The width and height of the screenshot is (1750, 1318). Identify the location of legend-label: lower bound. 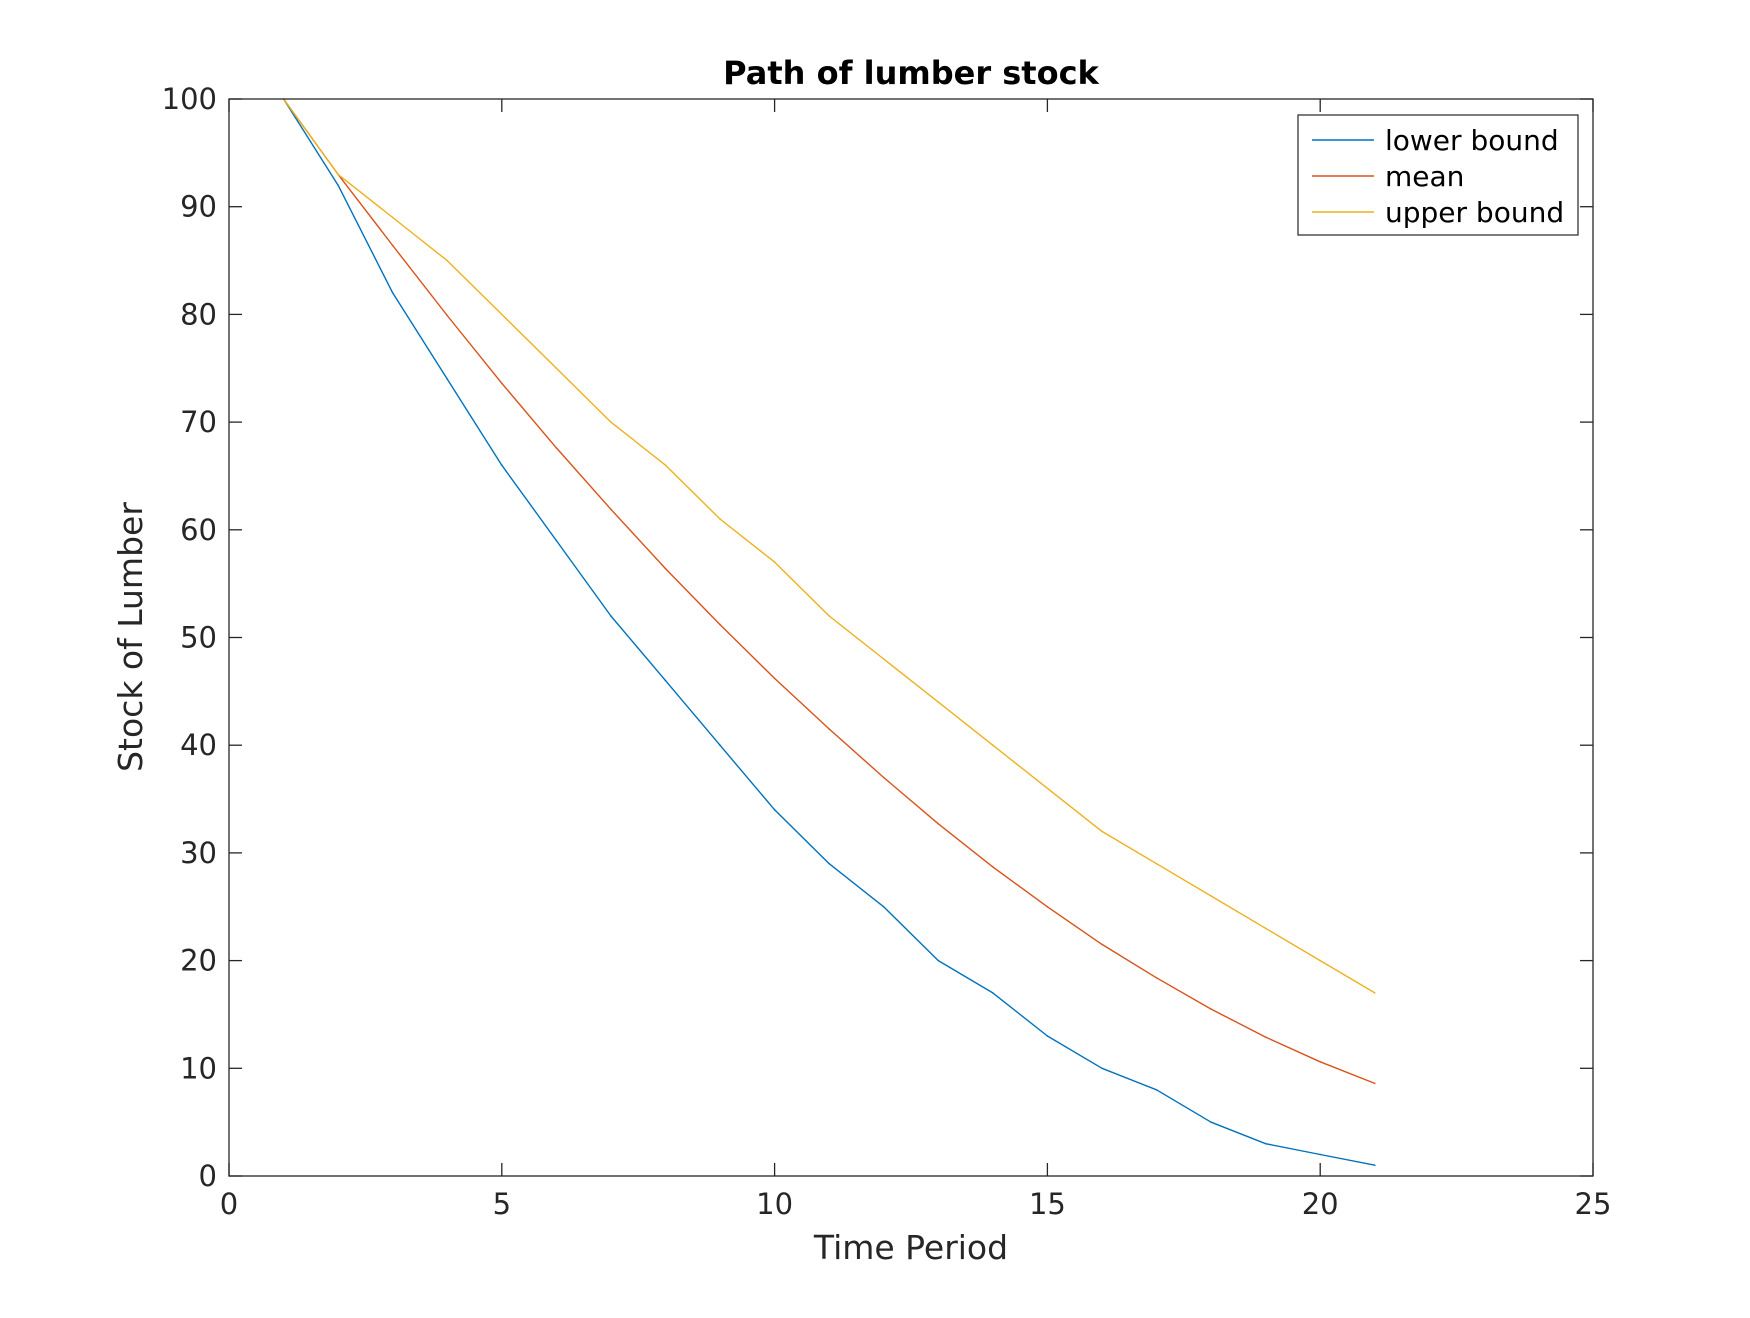
(1472, 140).